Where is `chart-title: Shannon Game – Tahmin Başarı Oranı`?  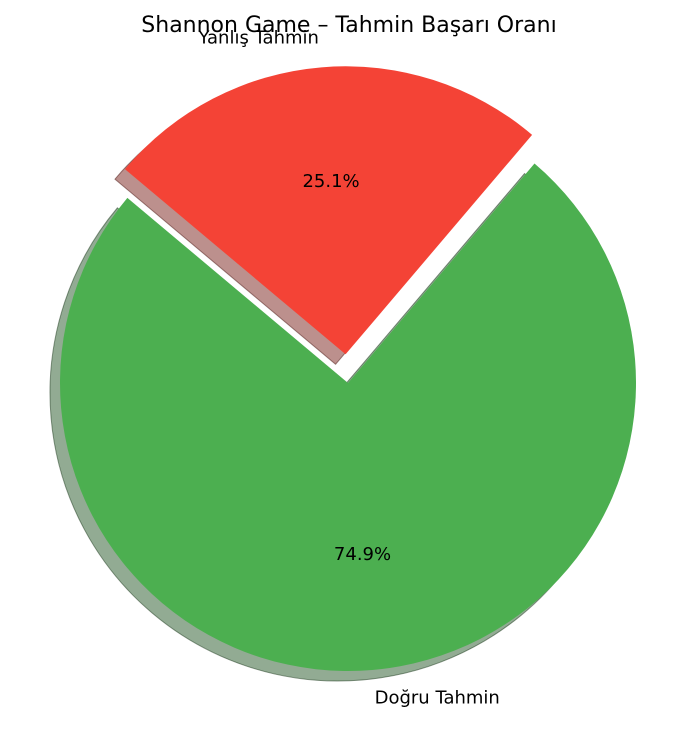
chart-title: Shannon Game – Tahmin Başarı Oranı is located at coordinates (348, 25).